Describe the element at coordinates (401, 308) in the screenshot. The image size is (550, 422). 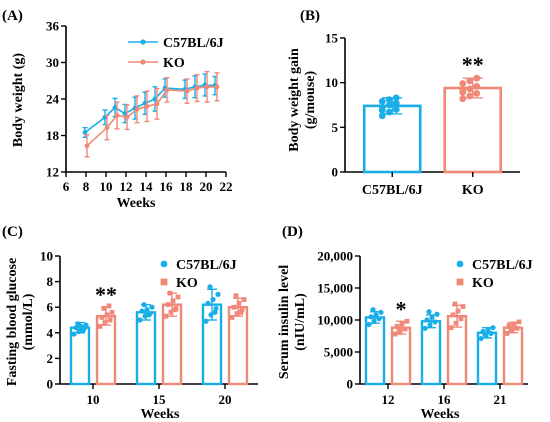
I see `panel-d-significance: *` at that location.